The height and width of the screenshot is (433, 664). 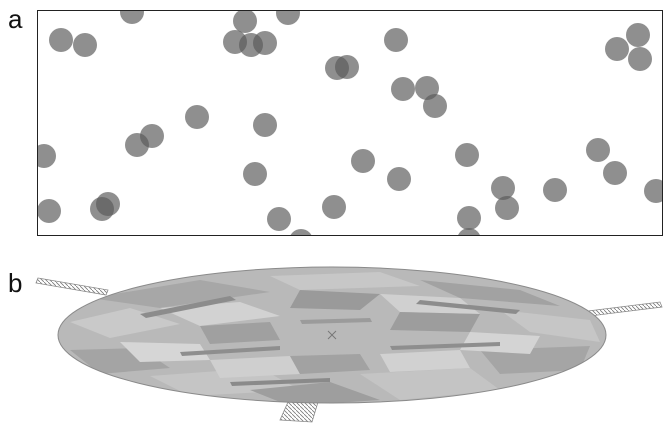 I want to click on panel-label-b: b, so click(x=15, y=283).